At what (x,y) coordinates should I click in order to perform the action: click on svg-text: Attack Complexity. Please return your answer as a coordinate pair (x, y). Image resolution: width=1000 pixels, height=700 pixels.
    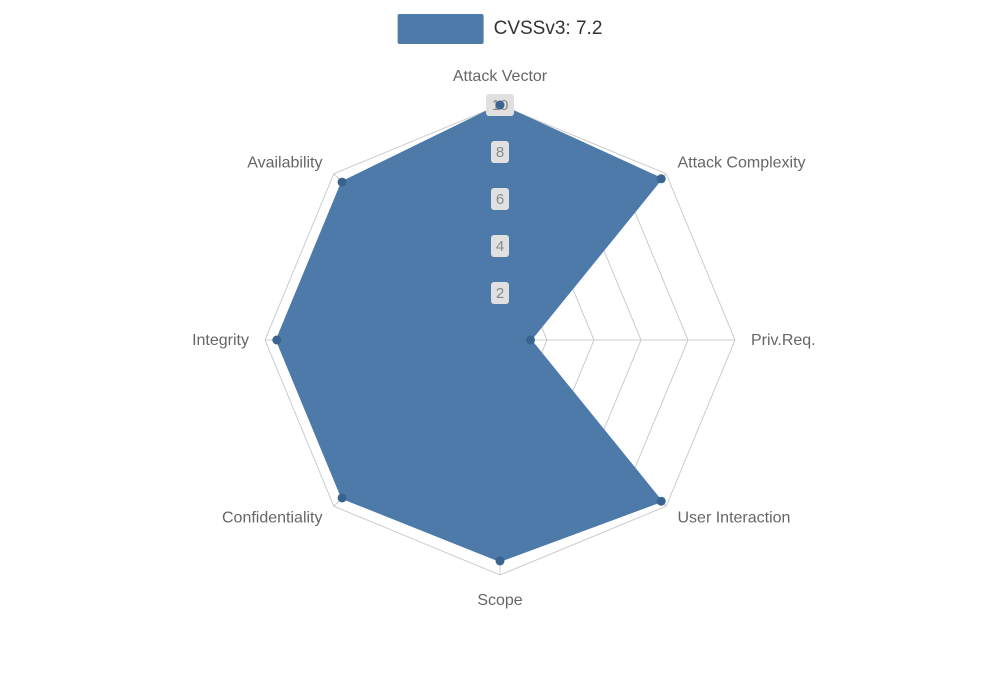
    Looking at the image, I should click on (742, 163).